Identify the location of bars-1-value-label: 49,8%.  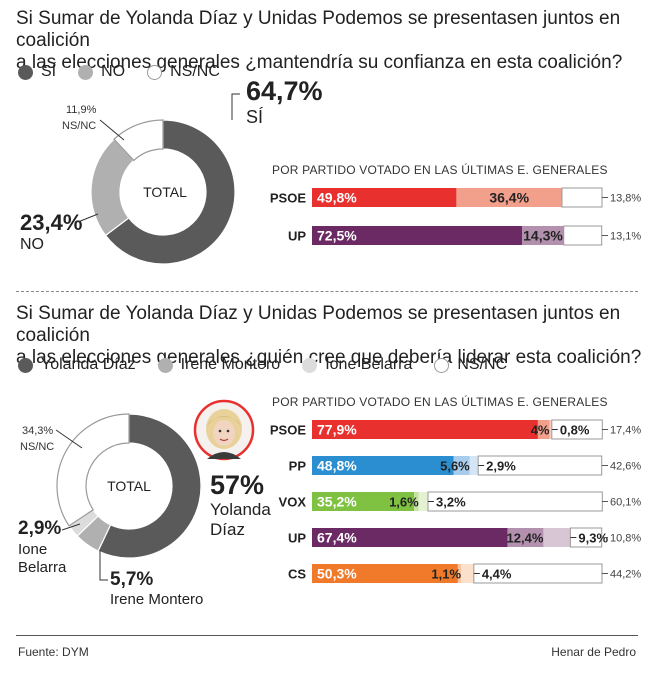
(337, 198).